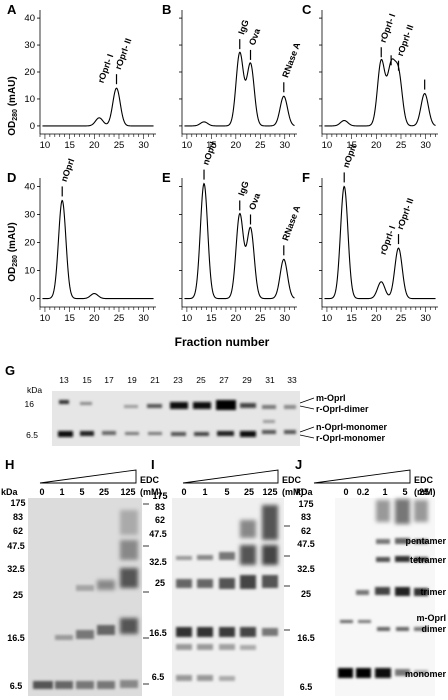 Image resolution: width=448 pixels, height=700 pixels. I want to click on gel-h-marker-ticks, so click(146, 594).